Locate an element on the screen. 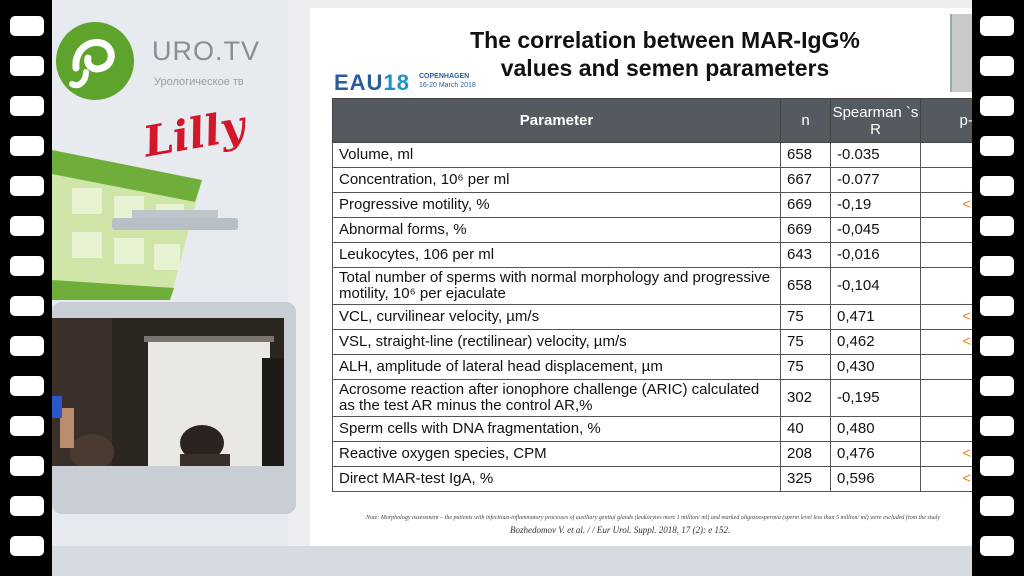 Image resolution: width=1024 pixels, height=576 pixels. cell-spearman-r: 0,476 is located at coordinates (875, 454).